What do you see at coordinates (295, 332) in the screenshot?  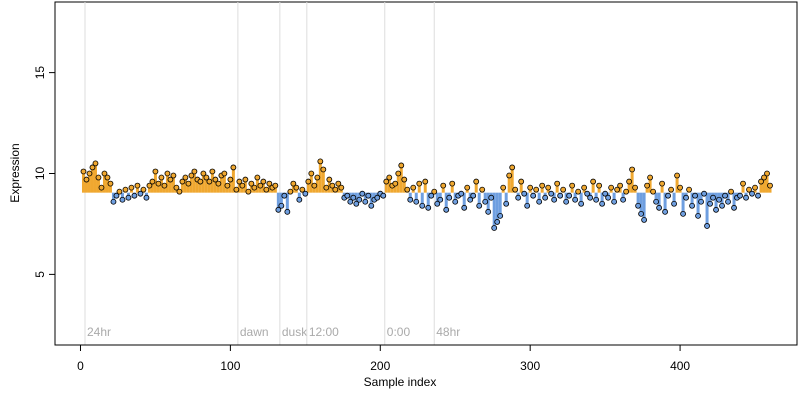 I see `annotation-label: dusk` at bounding box center [295, 332].